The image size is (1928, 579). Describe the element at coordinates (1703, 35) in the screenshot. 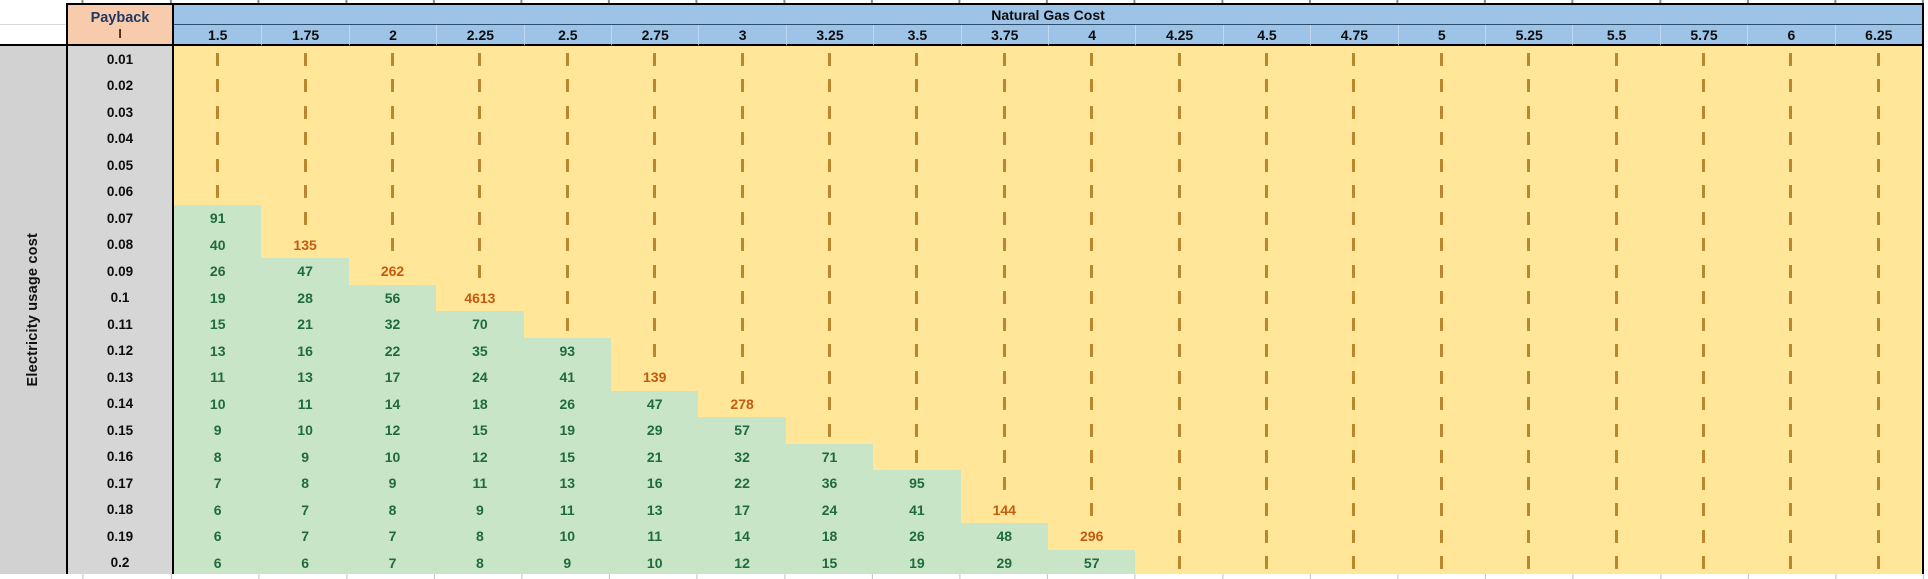

I see `column-header-cell: 5.75` at that location.